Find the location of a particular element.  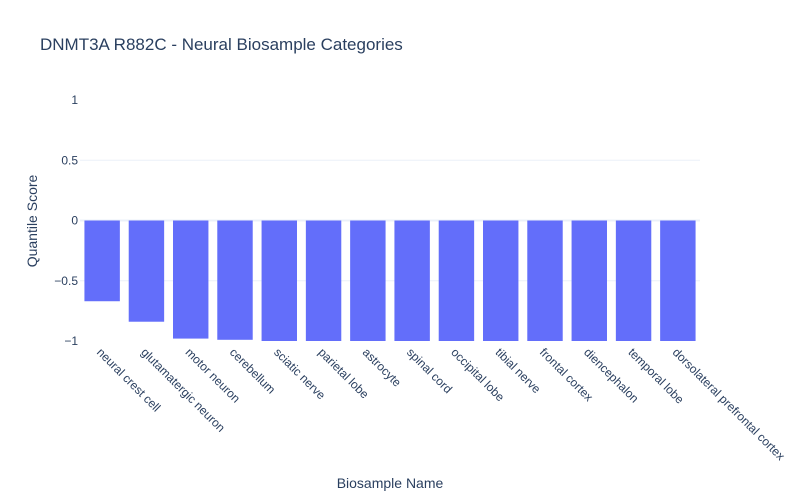

y-tick-label: −0.5 is located at coordinates (66, 281).